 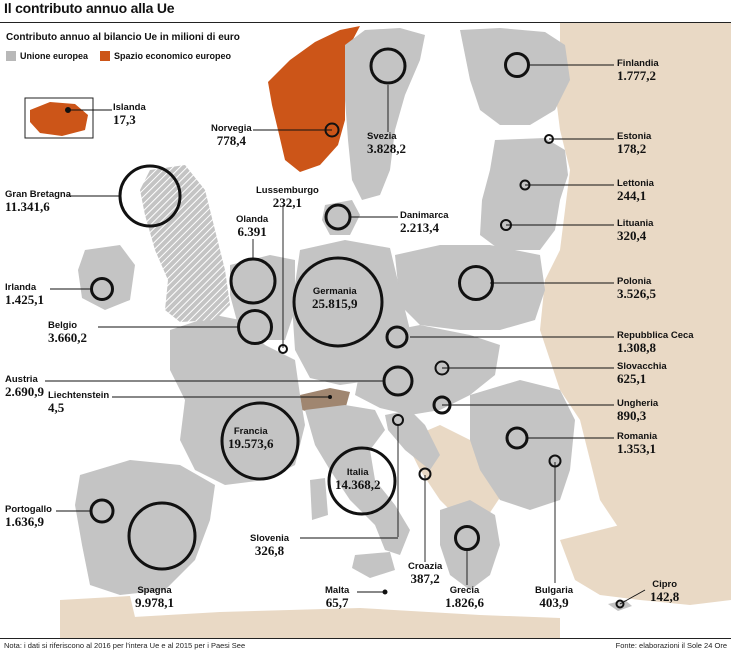 I want to click on legend-label-eea: Spazio economico europeo, so click(x=173, y=56).